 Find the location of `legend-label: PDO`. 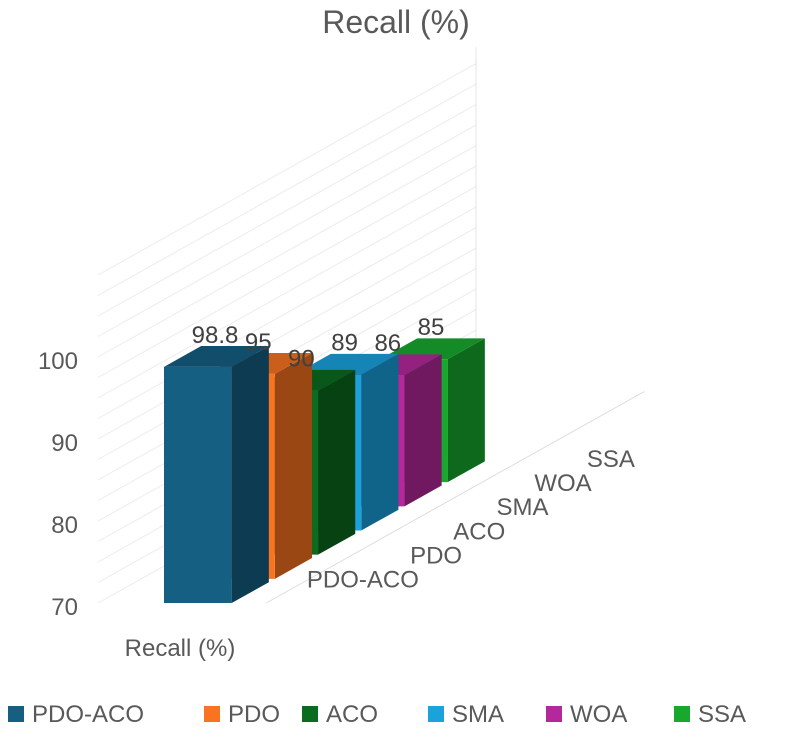

legend-label: PDO is located at coordinates (254, 714).